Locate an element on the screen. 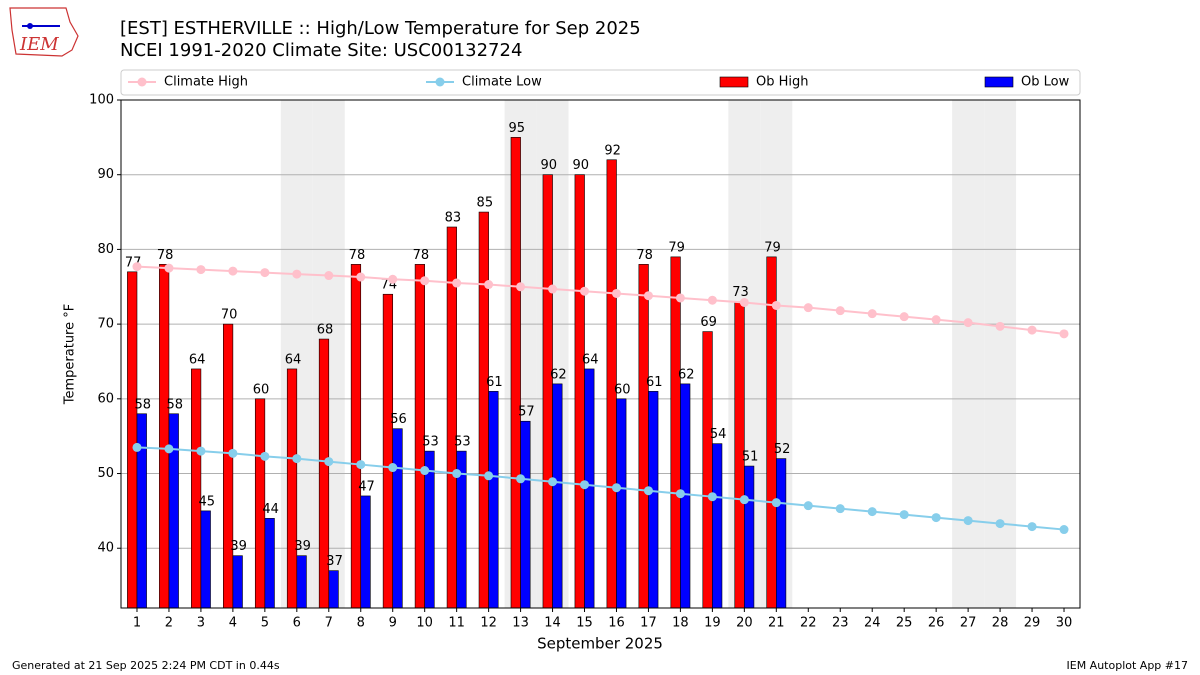 Image resolution: width=1200 pixels, height=675 pixels. x-tick-label: 7 is located at coordinates (329, 623).